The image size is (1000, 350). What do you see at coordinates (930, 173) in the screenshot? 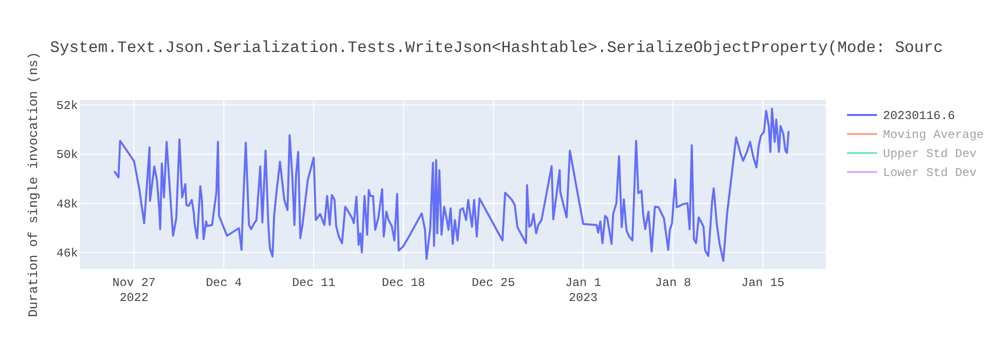
I see `legend-label: Lower Std Dev` at bounding box center [930, 173].